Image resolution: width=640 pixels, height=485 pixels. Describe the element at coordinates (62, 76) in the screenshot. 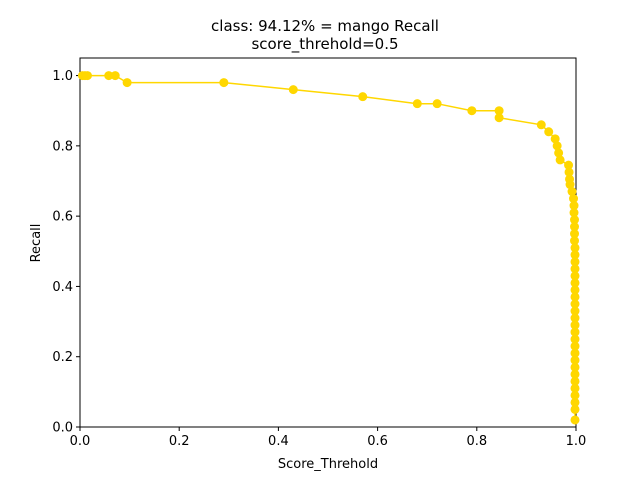

I see `y-tick-label: 1.0` at that location.